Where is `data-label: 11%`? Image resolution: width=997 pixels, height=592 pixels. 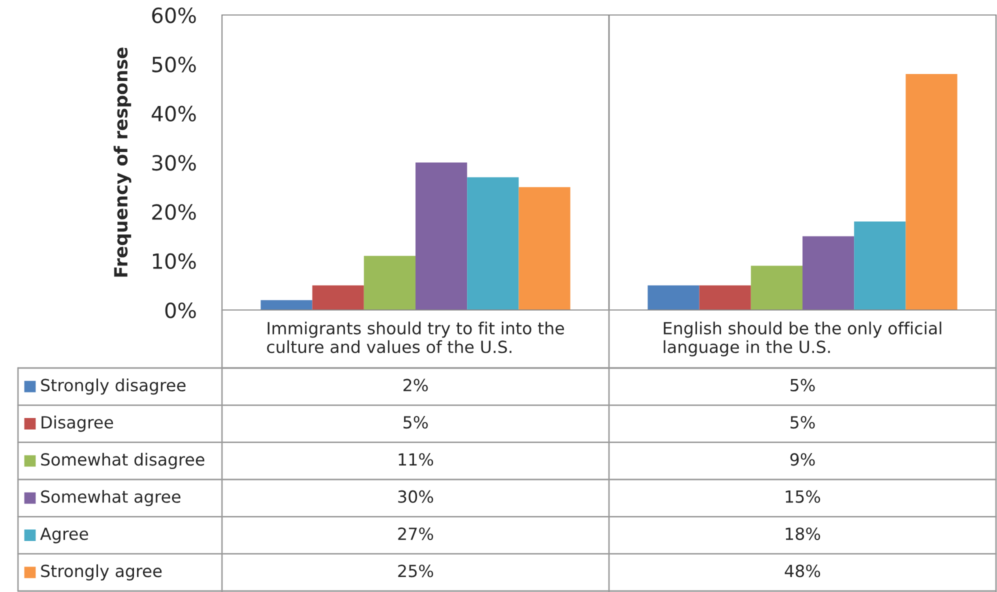
data-label: 11% is located at coordinates (416, 459).